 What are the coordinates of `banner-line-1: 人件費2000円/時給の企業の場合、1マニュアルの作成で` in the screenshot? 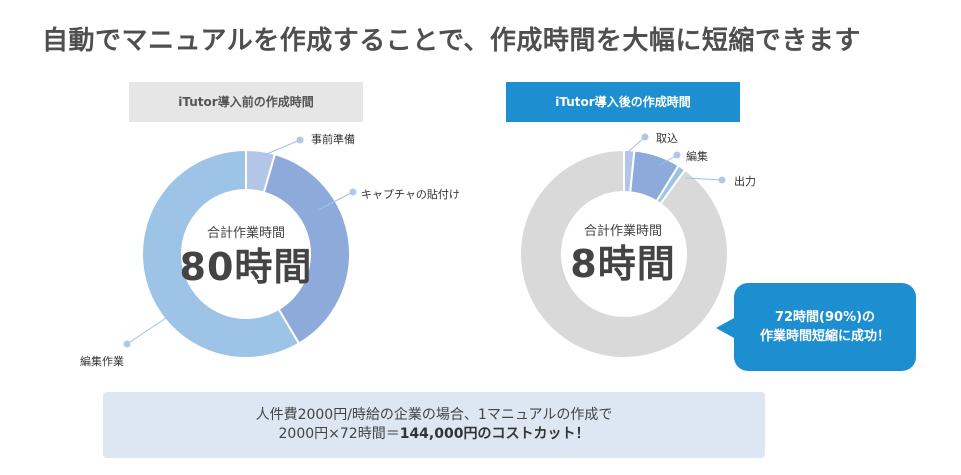 It's located at (434, 415).